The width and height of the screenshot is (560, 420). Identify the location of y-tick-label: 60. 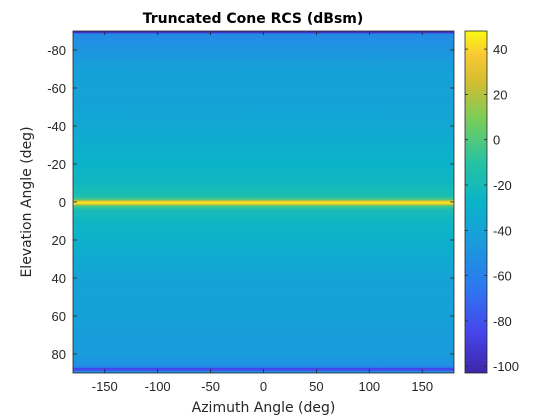
(59, 316).